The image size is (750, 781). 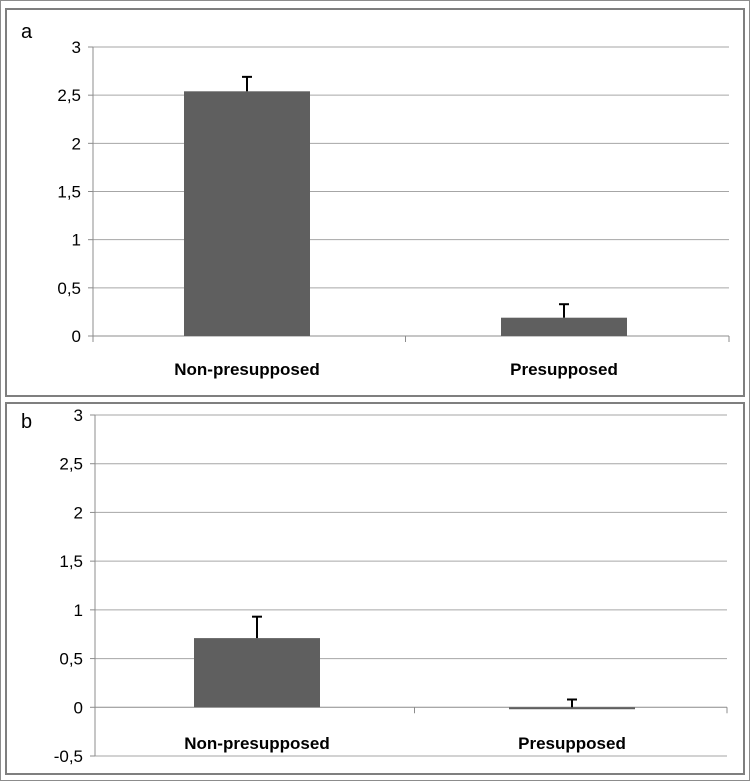 What do you see at coordinates (27, 32) in the screenshot?
I see `panel-label-a: a` at bounding box center [27, 32].